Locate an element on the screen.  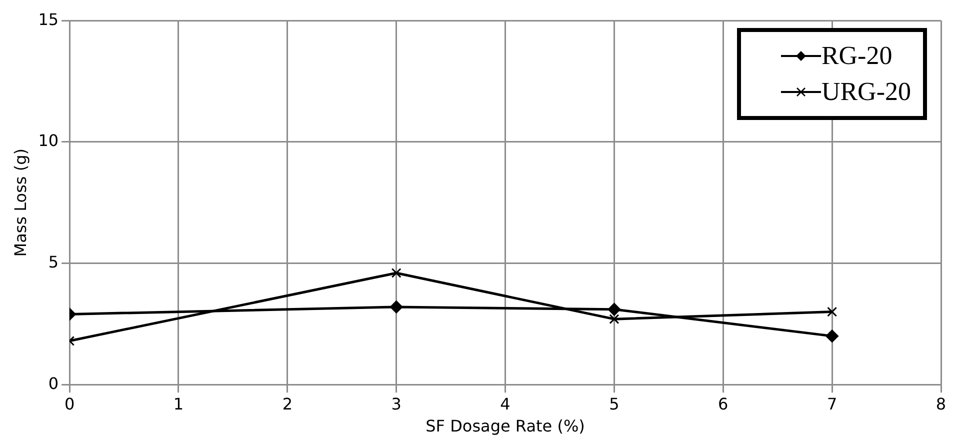
x-tick-label: 0 is located at coordinates (69, 404).